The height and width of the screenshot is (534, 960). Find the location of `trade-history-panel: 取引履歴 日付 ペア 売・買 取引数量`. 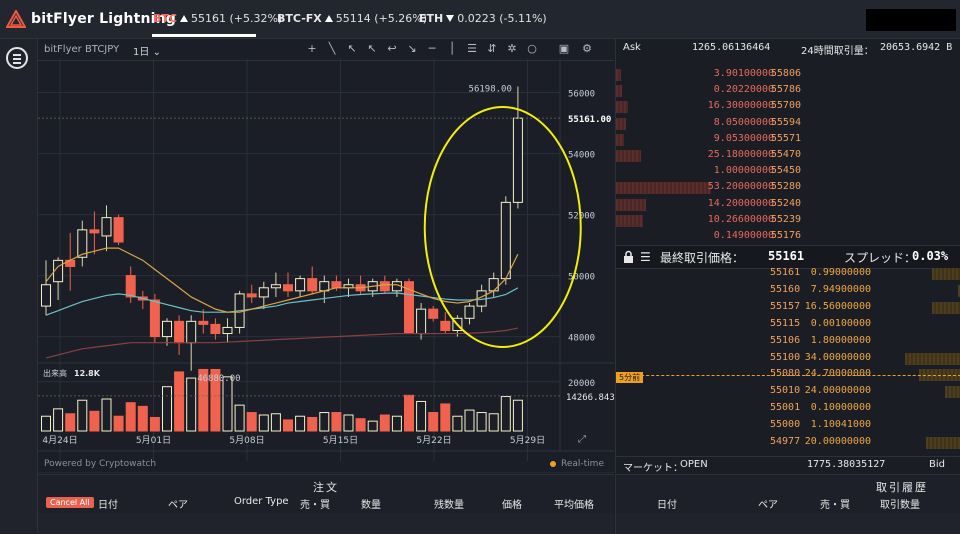

trade-history-panel: 取引履歴 日付 ペア 売・買 取引数量 is located at coordinates (787, 504).